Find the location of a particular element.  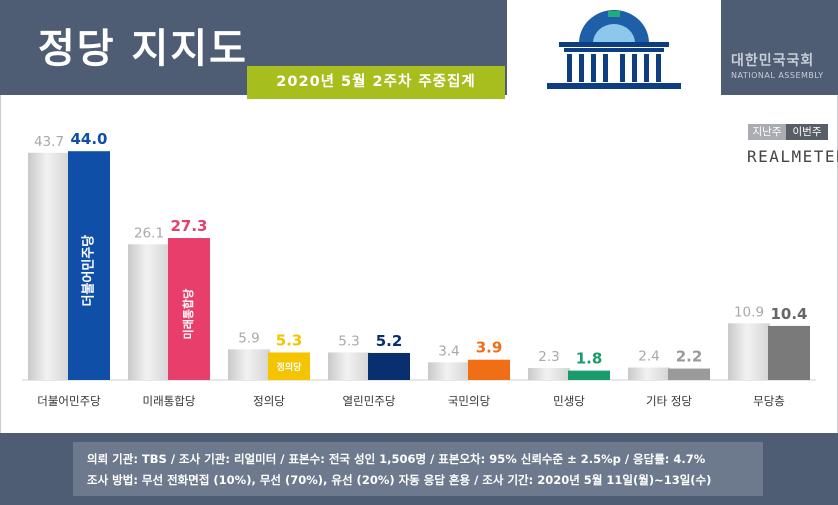

party-logo-text: 정의당 is located at coordinates (290, 367).